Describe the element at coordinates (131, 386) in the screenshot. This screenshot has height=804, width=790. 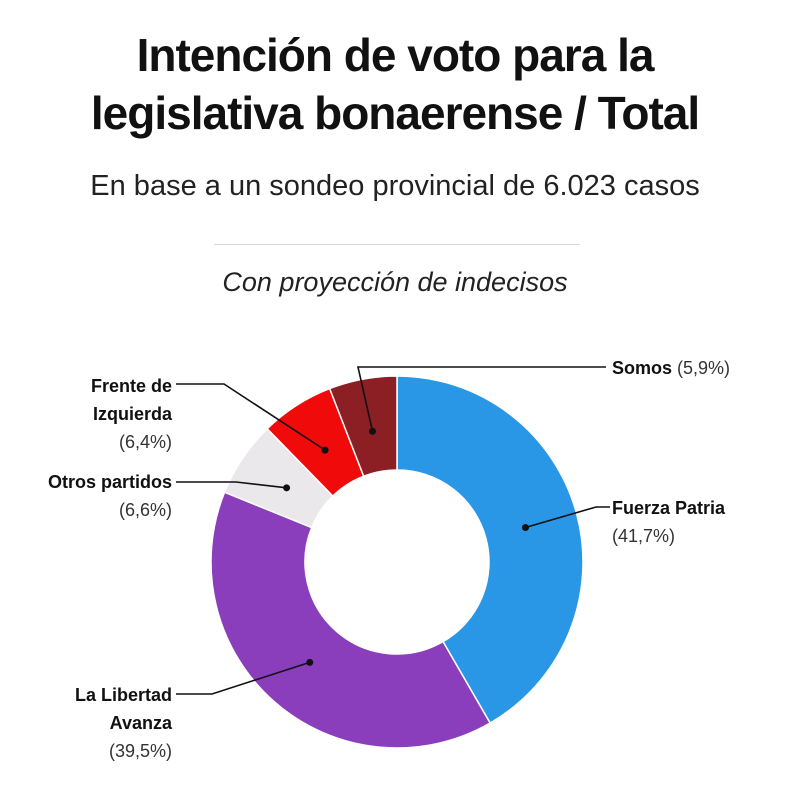
I see `label-fit-name-1: Frente de` at that location.